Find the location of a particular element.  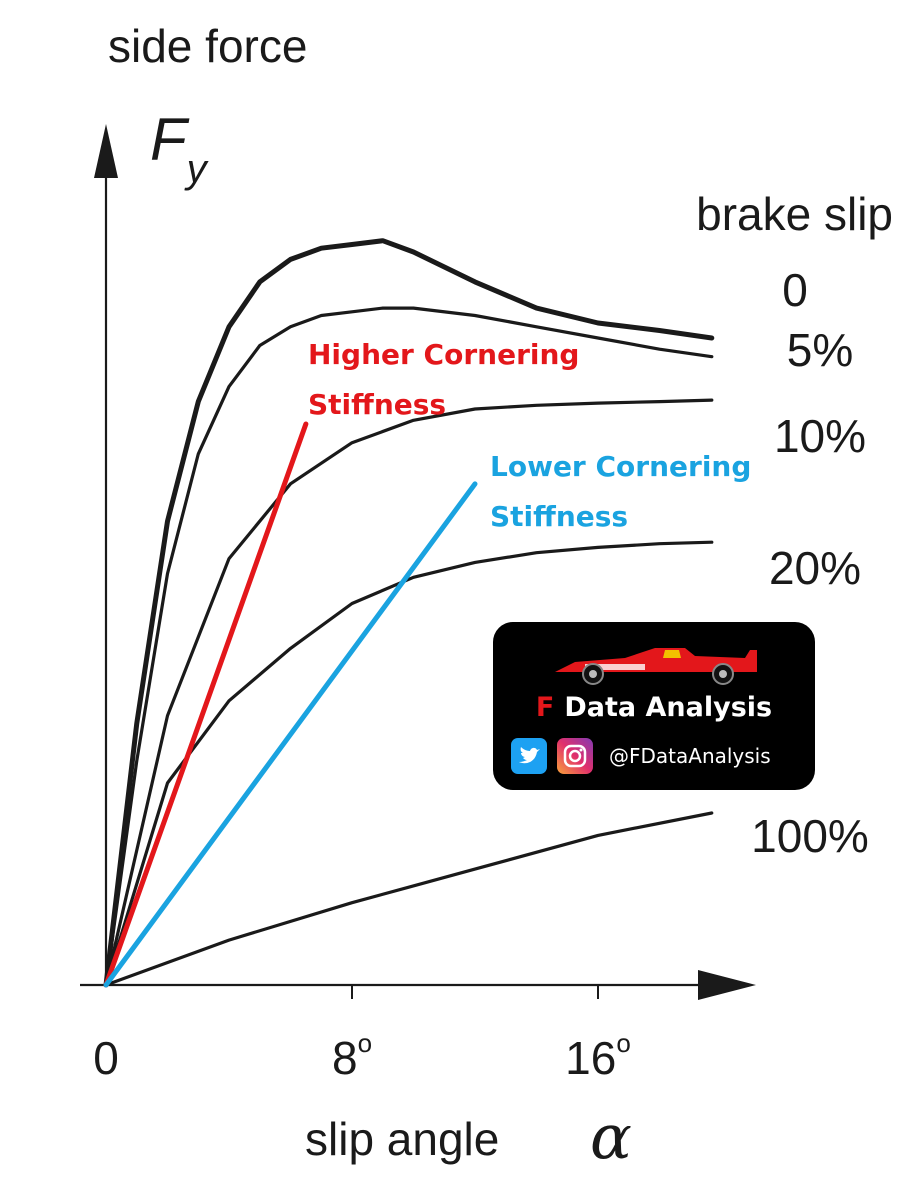

y-axis-symbol: Fy is located at coordinates (180, 148).